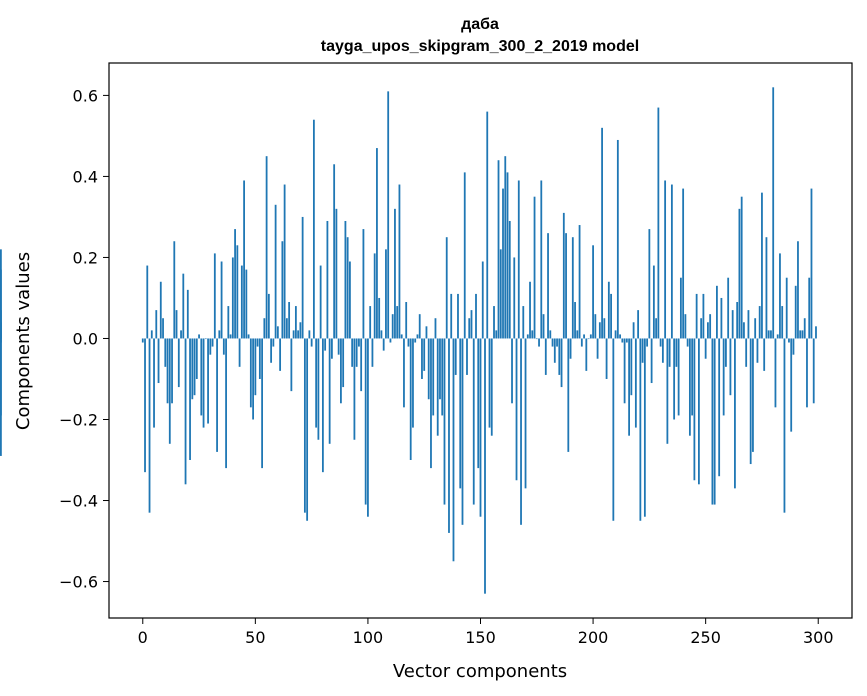  I want to click on x-tick-label: 300, so click(818, 637).